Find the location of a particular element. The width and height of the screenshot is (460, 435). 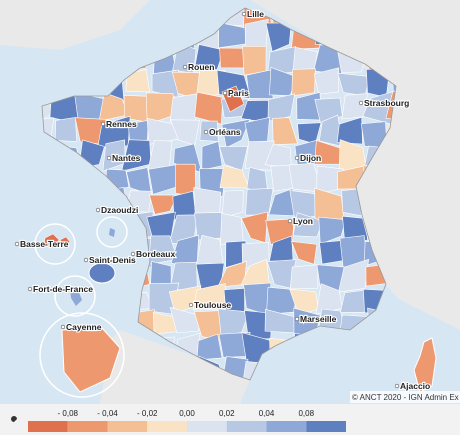

guadeloupe is located at coordinates (57, 241).